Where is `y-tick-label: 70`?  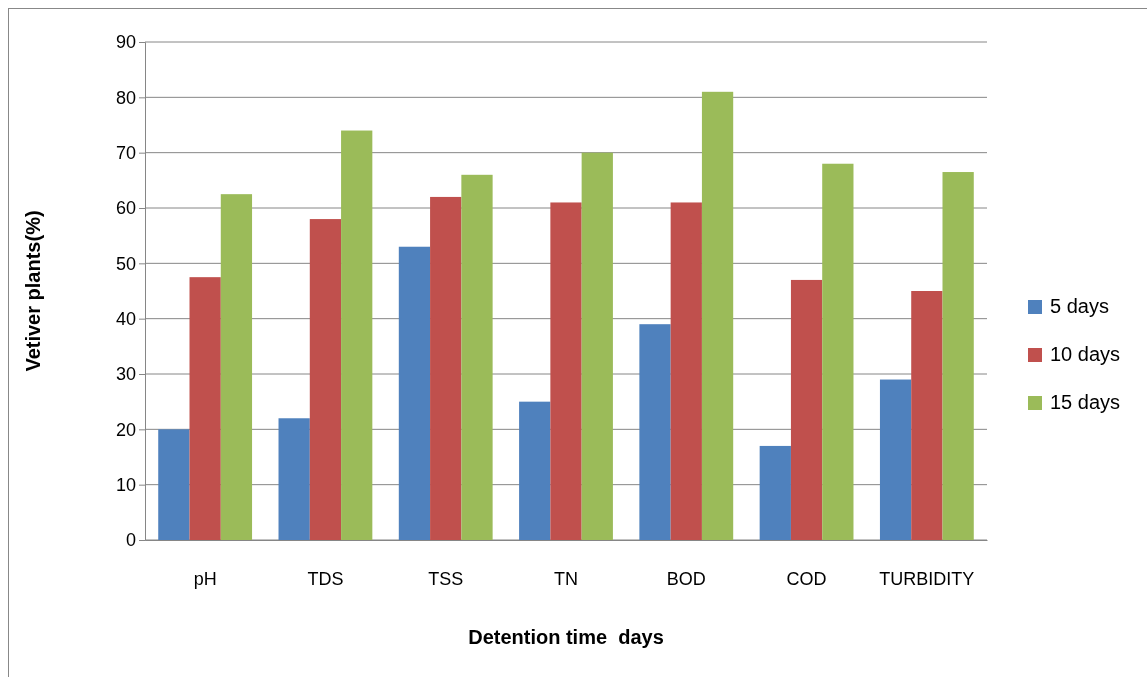 y-tick-label: 70 is located at coordinates (125, 152).